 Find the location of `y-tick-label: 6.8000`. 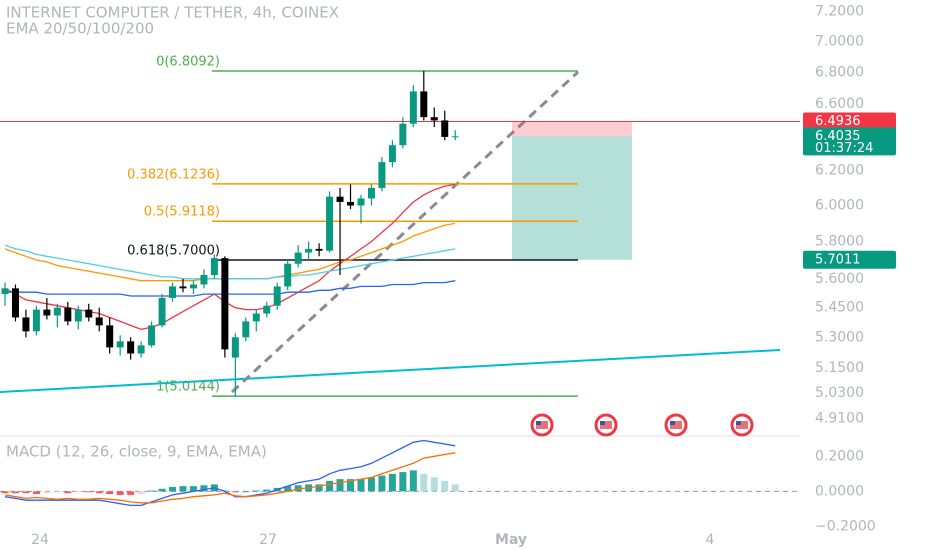

y-tick-label: 6.8000 is located at coordinates (839, 72).